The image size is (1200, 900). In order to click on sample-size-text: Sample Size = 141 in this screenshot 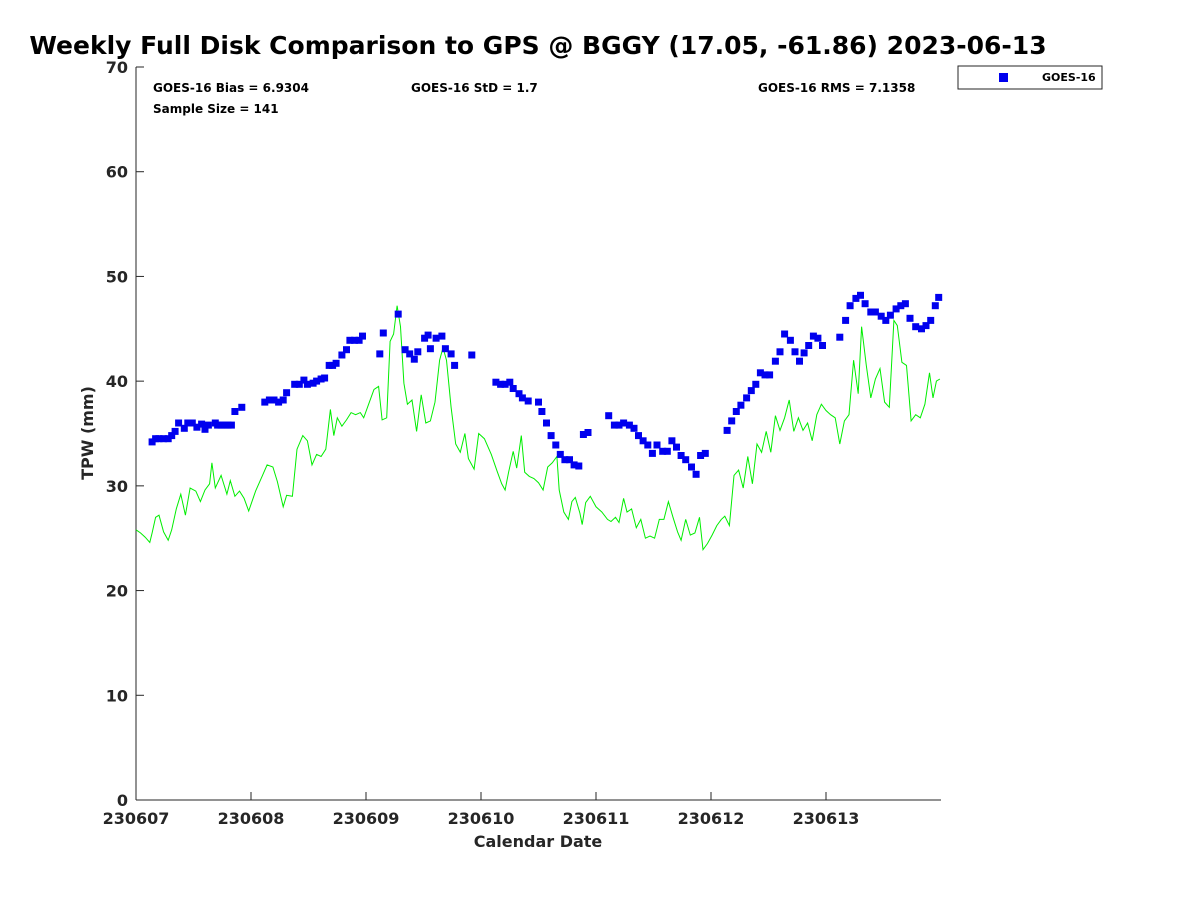, I will do `click(216, 109)`.